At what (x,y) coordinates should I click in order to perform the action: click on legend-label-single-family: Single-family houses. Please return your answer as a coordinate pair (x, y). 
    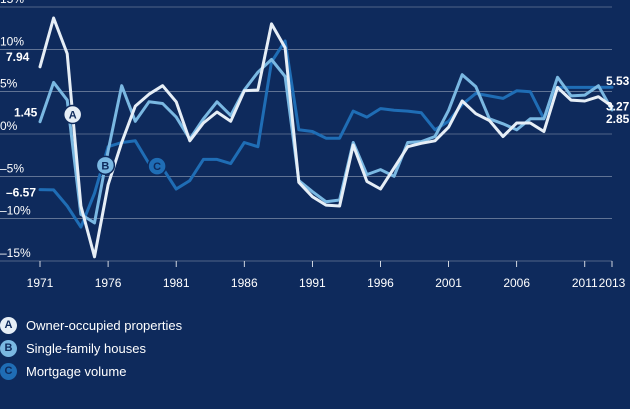
    Looking at the image, I should click on (86, 348).